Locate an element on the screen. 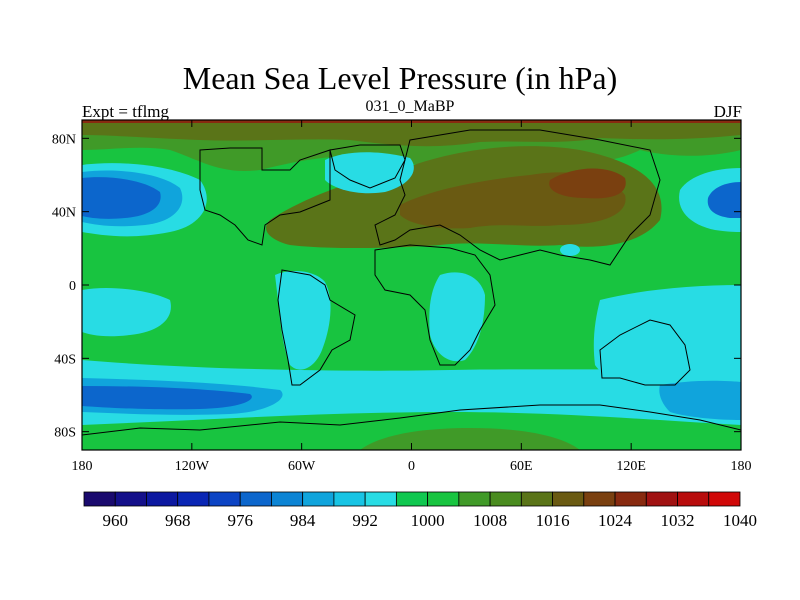 The image size is (800, 600). outline-australia is located at coordinates (645, 352).